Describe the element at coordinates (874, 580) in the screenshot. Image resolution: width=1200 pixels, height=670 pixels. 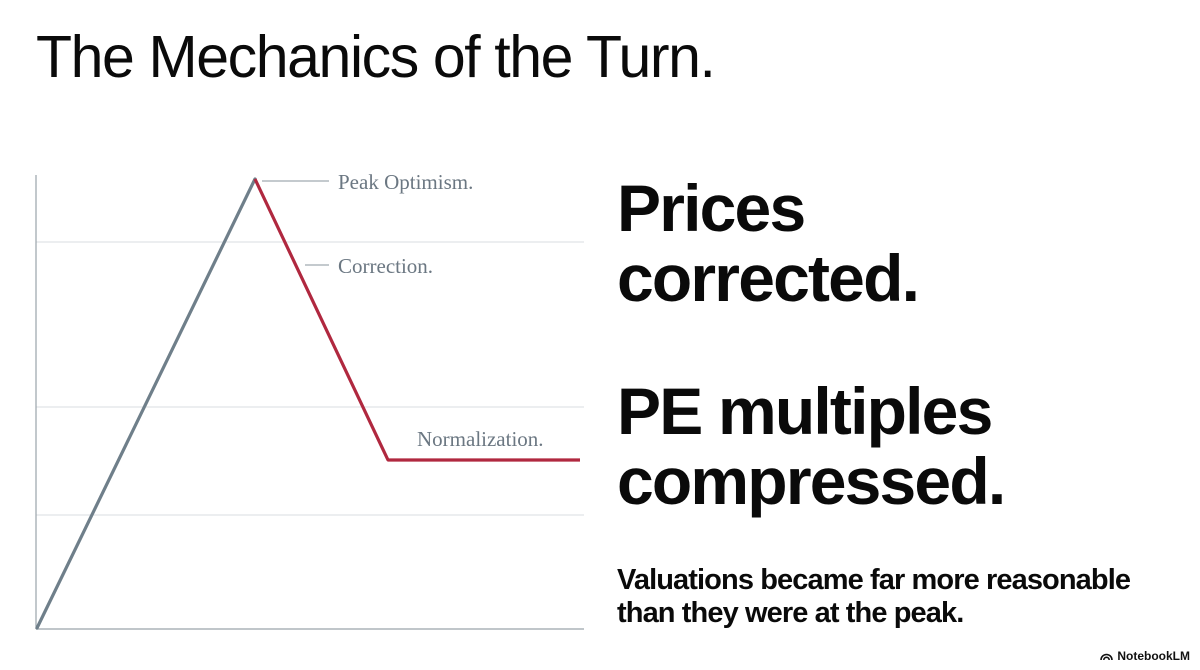
I see `subtext-line: Valuations became far more reasonable` at that location.